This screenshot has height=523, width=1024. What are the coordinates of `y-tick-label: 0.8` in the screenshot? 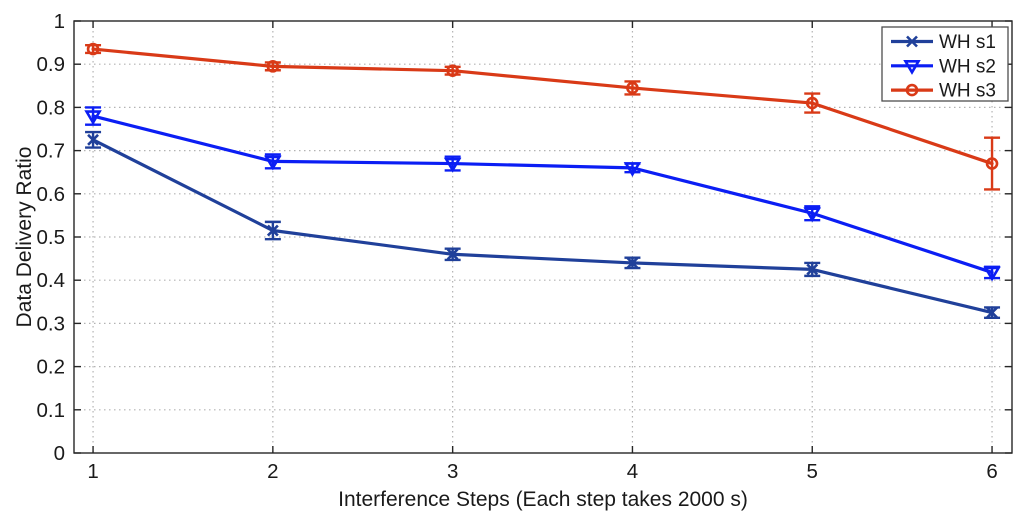 It's located at (51, 107).